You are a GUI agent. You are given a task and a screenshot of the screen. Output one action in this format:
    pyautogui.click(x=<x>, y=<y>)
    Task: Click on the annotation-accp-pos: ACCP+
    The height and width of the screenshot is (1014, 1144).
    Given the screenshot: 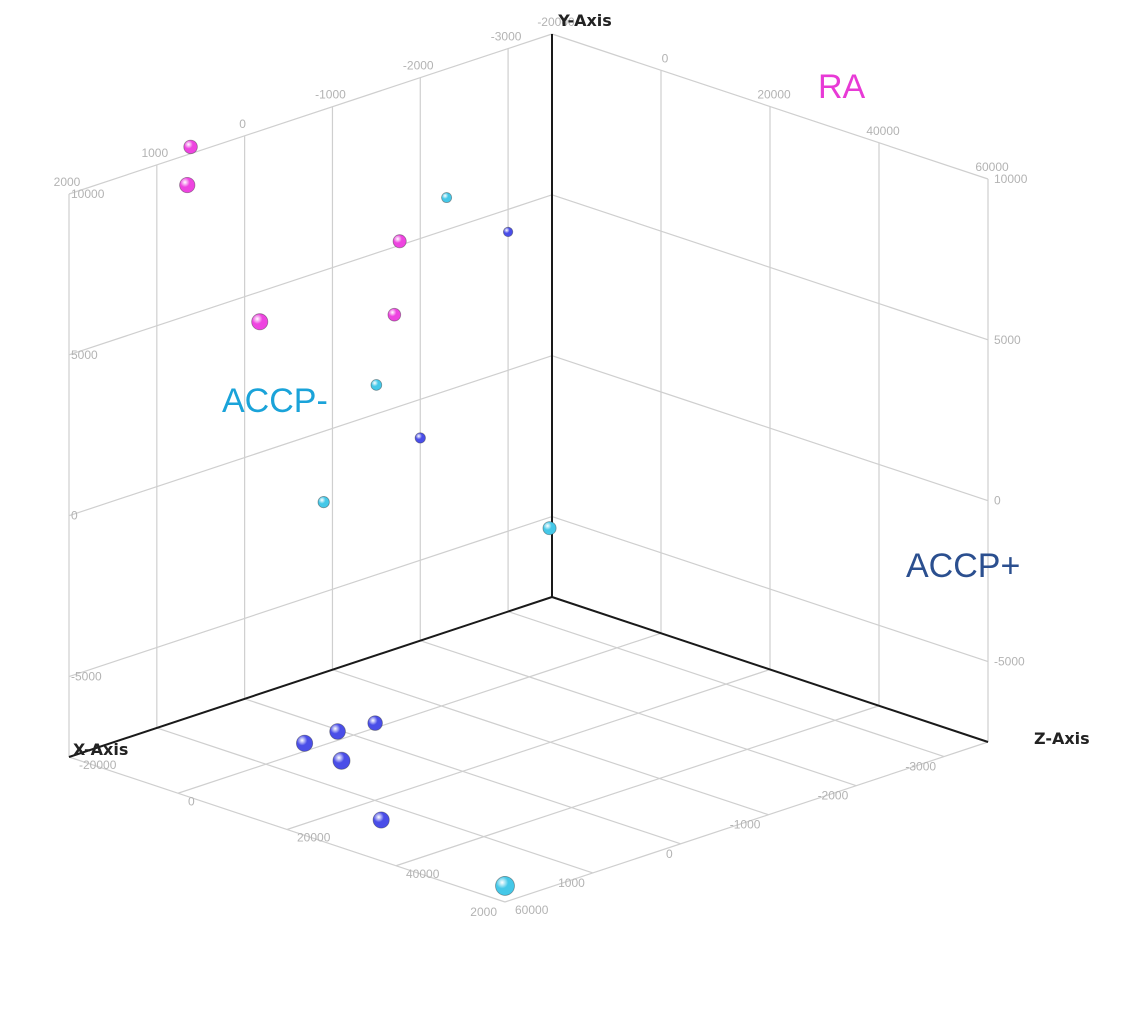 What is the action you would take?
    pyautogui.click(x=963, y=566)
    